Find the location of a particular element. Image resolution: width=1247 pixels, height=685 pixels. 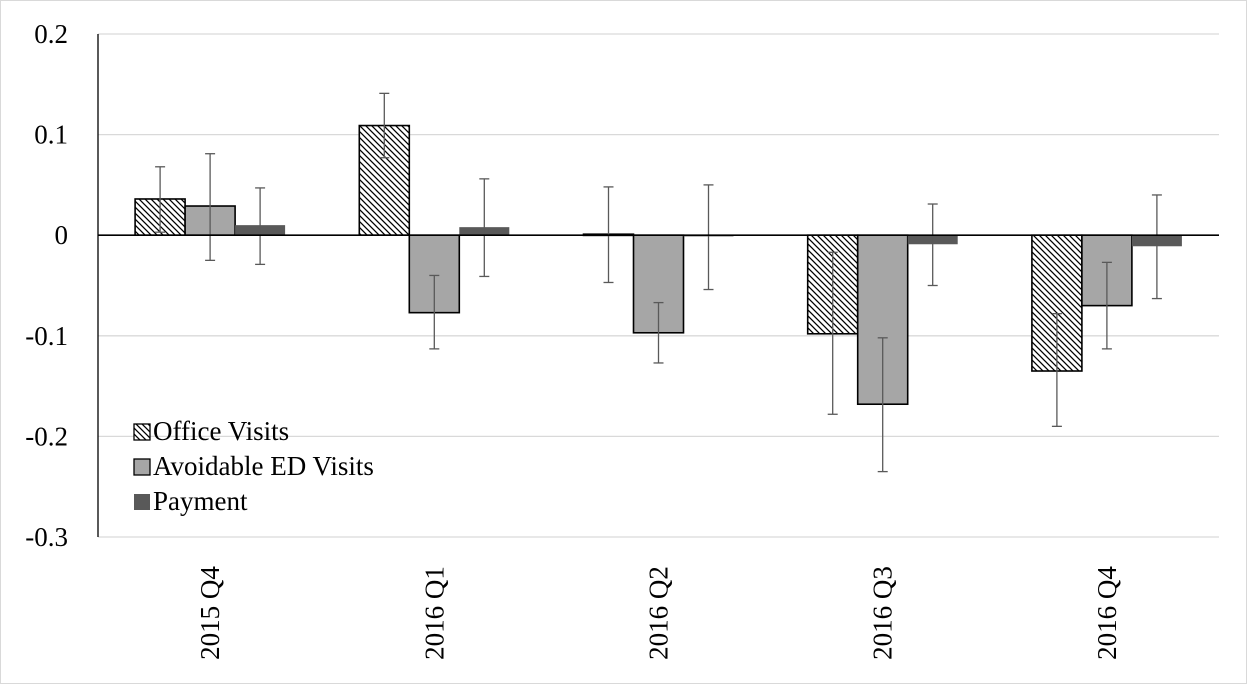

legend: Office Visits Avoidable ED Visits Payment is located at coordinates (253, 466).